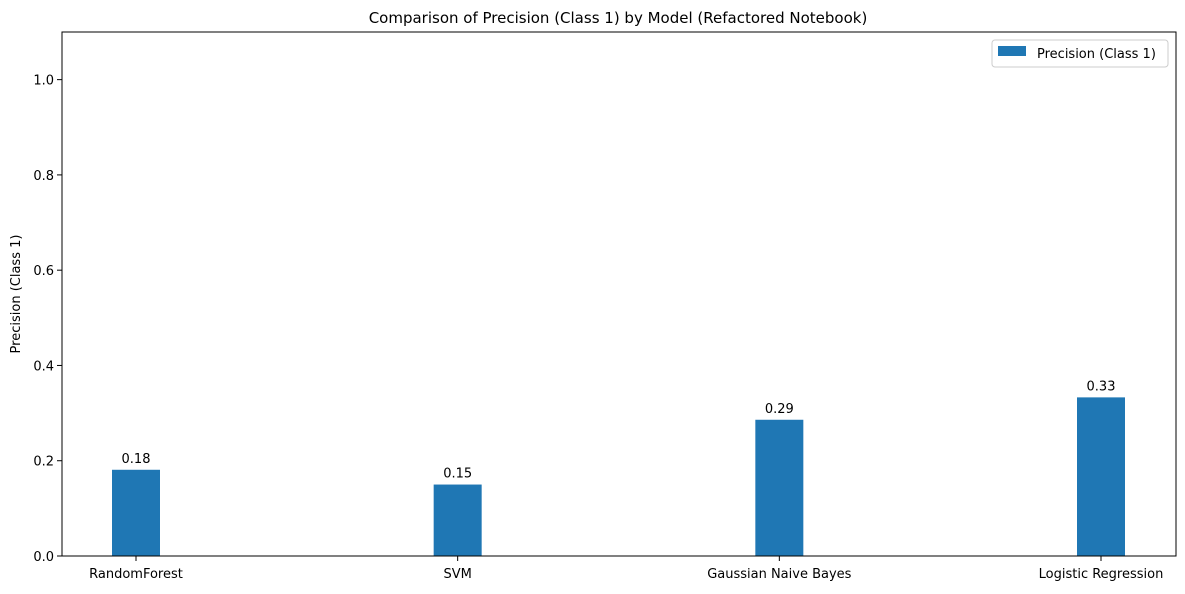  Describe the element at coordinates (136, 574) in the screenshot. I see `x-tick-label: RandomForest` at that location.